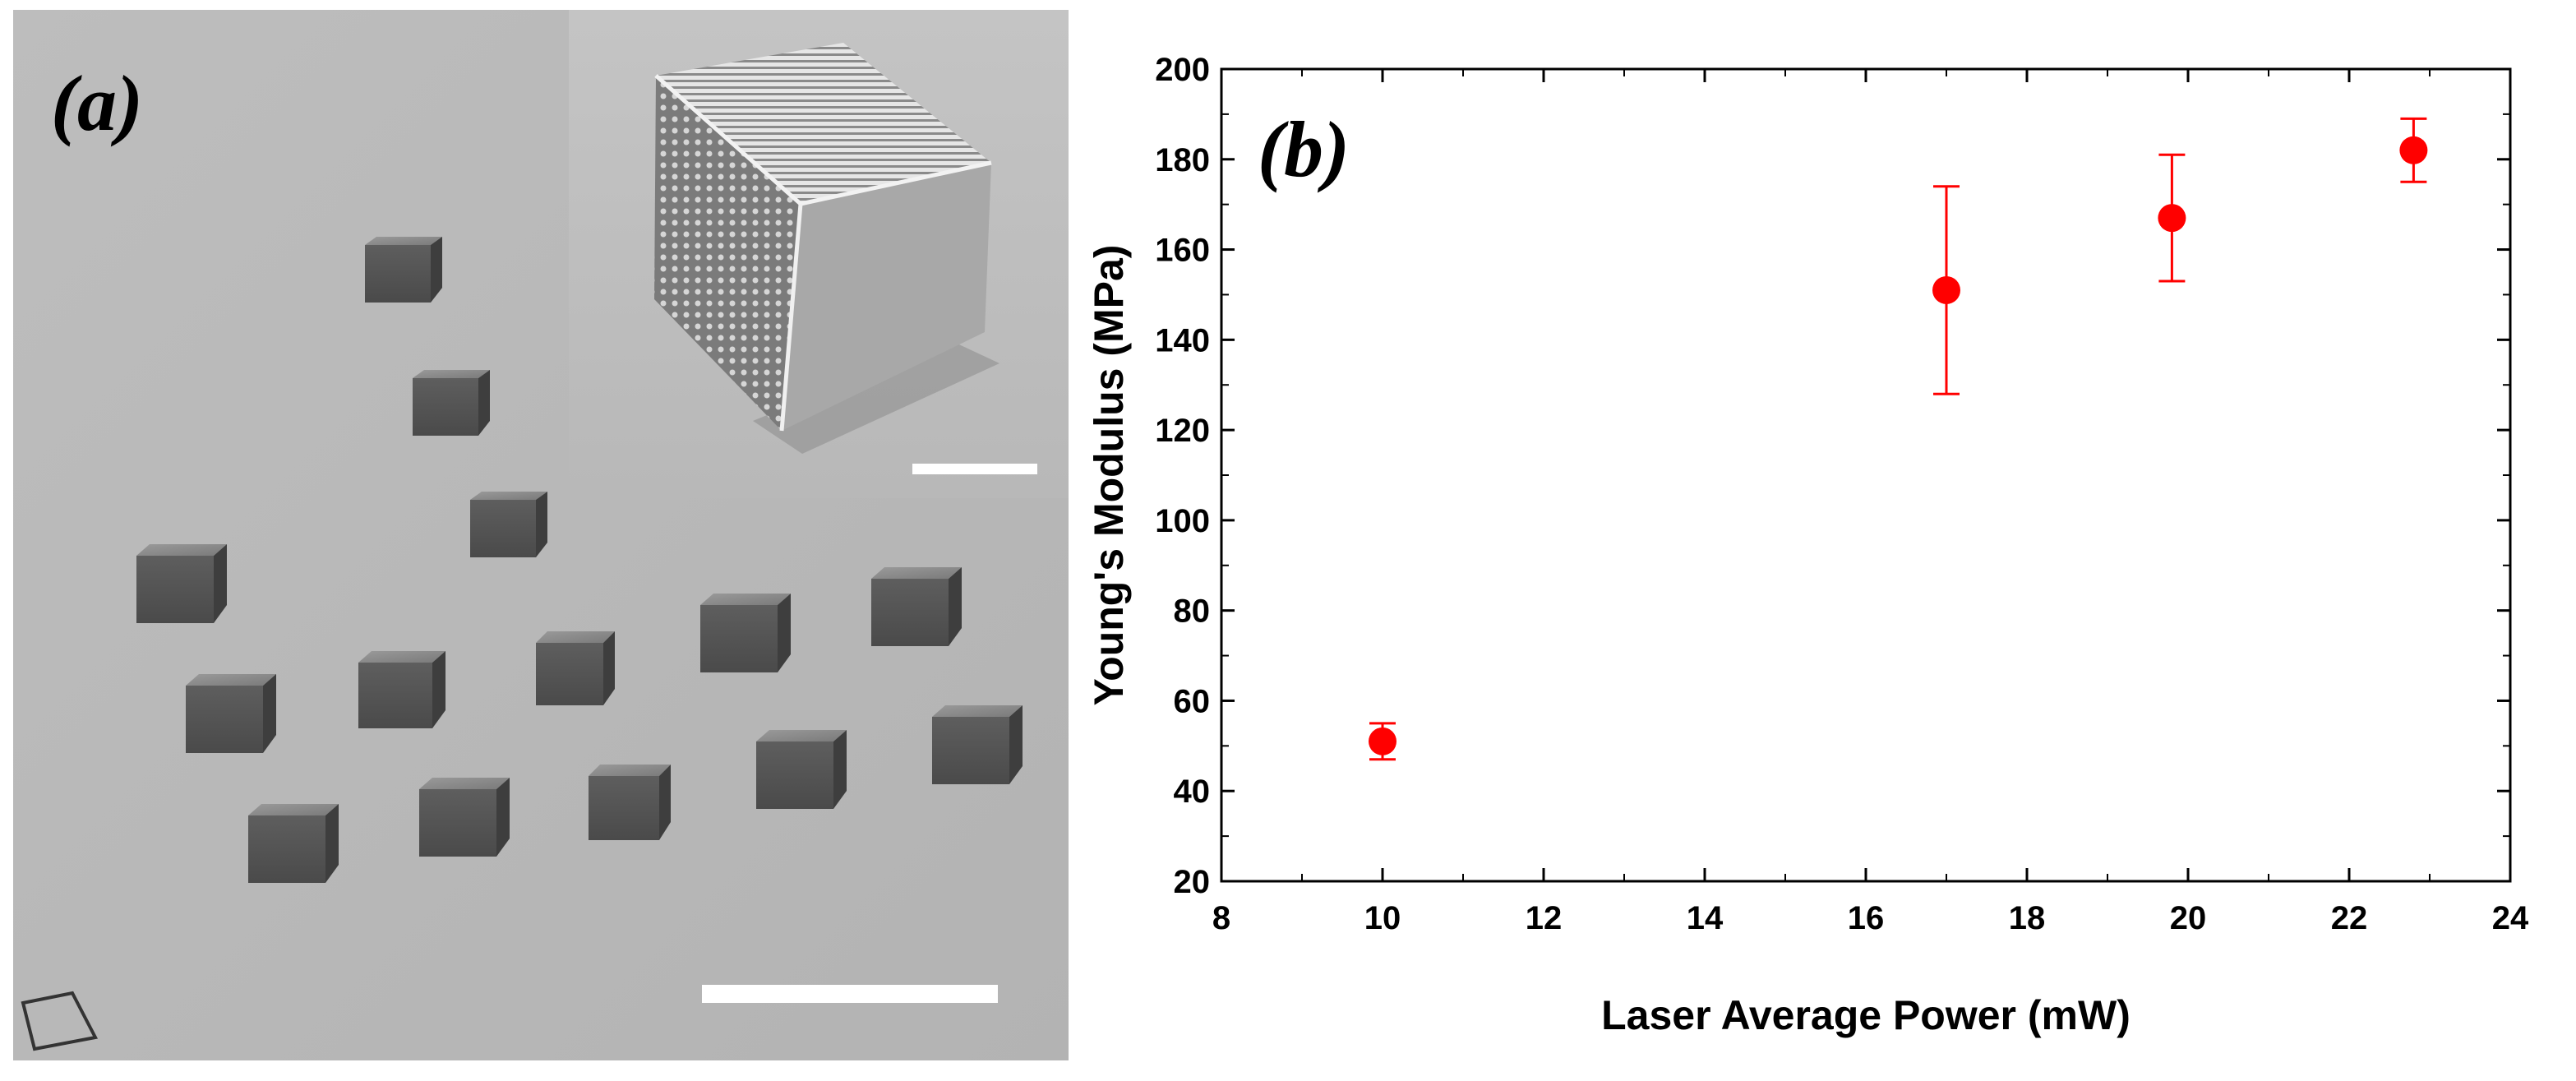  What do you see at coordinates (1193, 701) in the screenshot?
I see `y-tick-label: 60` at bounding box center [1193, 701].